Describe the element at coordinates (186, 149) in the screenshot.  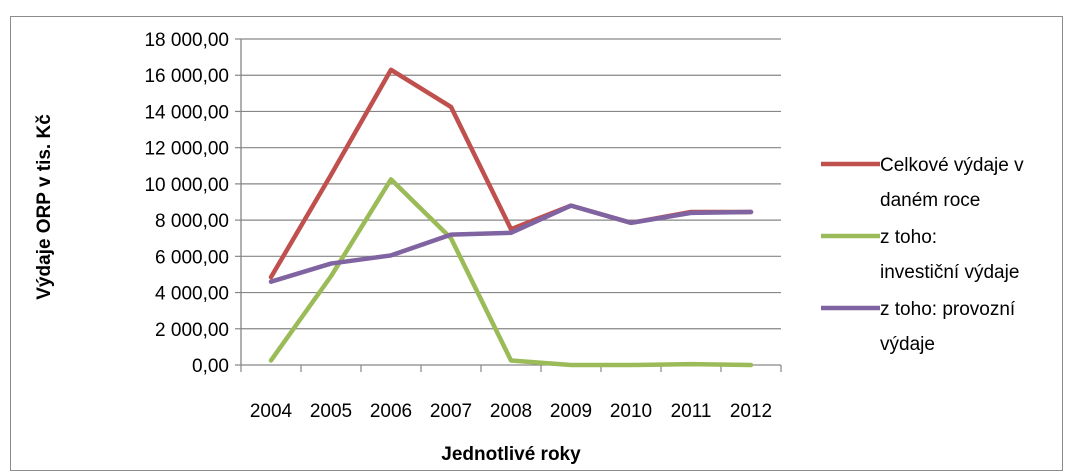
I see `y-tick-label: 12 000,00` at that location.